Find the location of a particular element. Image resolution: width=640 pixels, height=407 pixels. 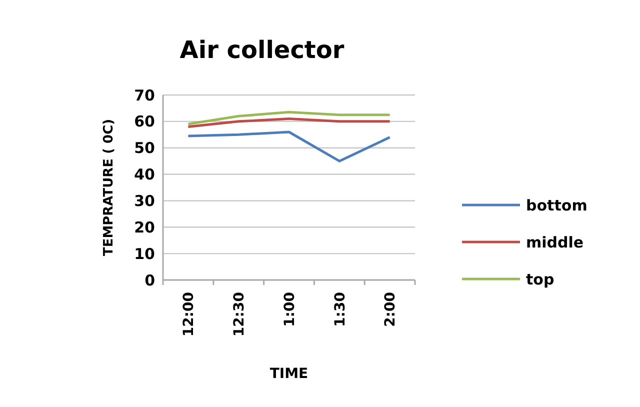

y-tick-label: 50 is located at coordinates (144, 148).